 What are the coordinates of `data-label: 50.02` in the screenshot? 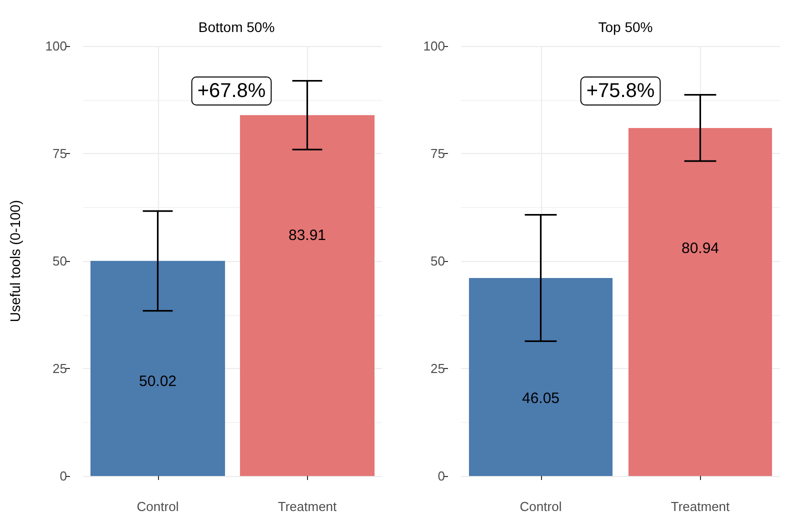 It's located at (157, 381).